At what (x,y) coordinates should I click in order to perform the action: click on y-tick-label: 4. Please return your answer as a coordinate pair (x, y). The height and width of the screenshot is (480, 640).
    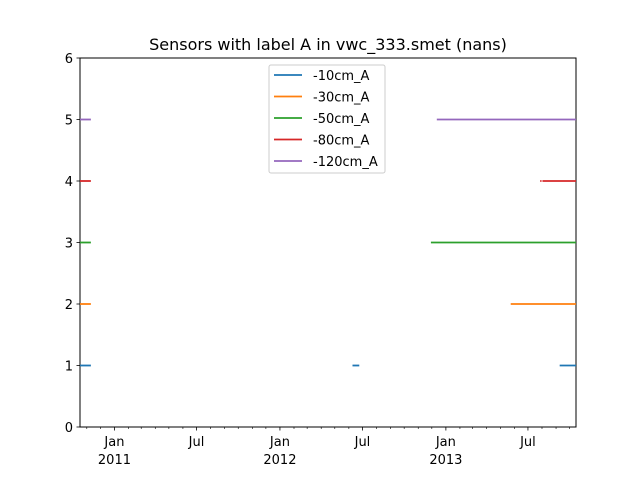
    Looking at the image, I should click on (69, 182).